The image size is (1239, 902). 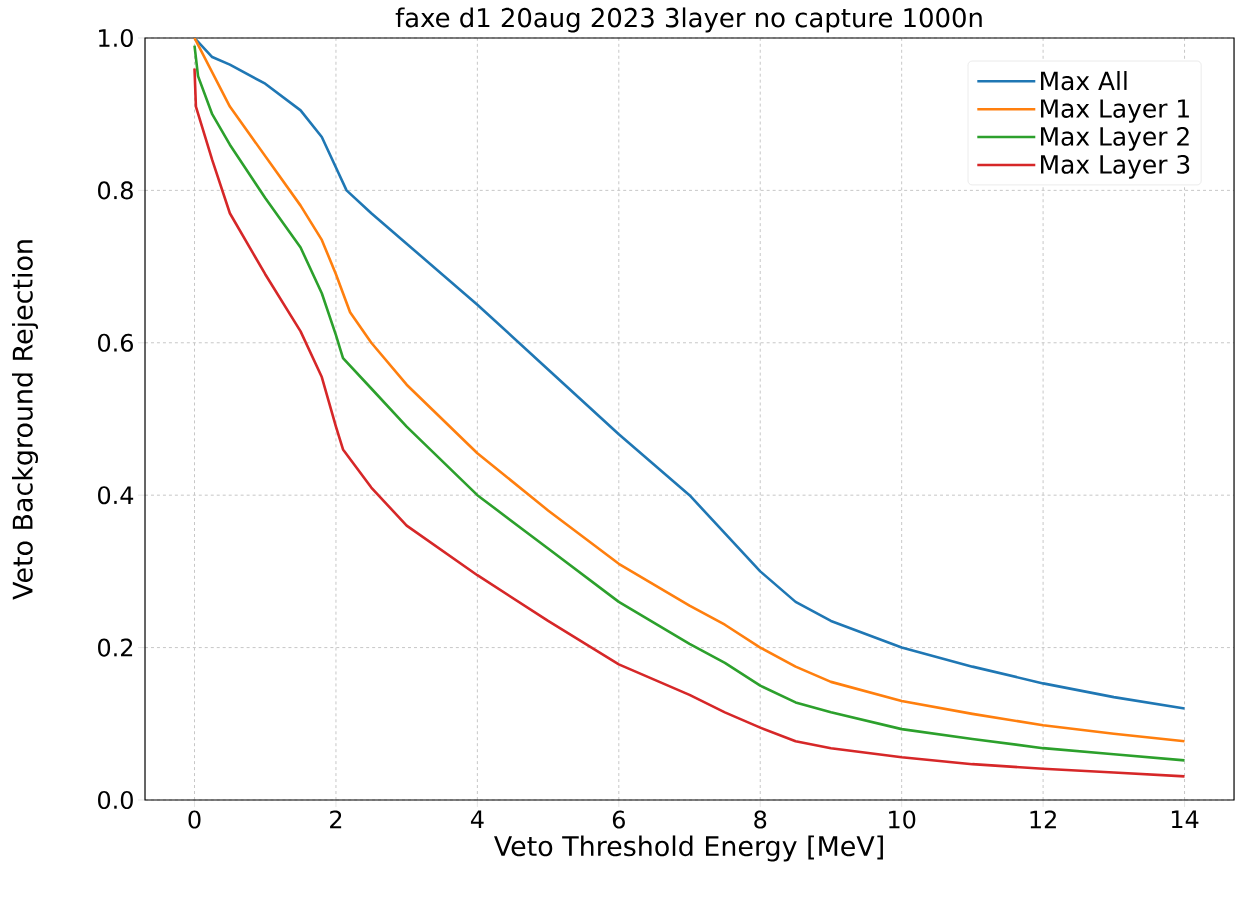 What do you see at coordinates (1043, 819) in the screenshot?
I see `x-tick-label: 12` at bounding box center [1043, 819].